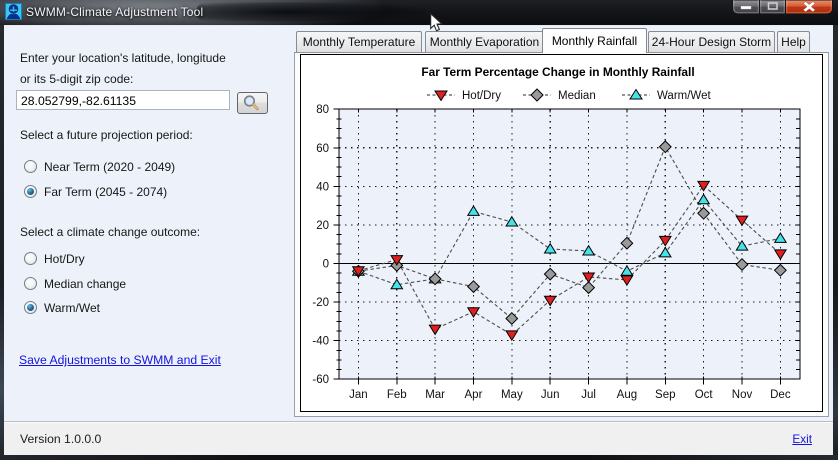 Image resolution: width=838 pixels, height=460 pixels. I want to click on svg-text: Sep, so click(665, 395).